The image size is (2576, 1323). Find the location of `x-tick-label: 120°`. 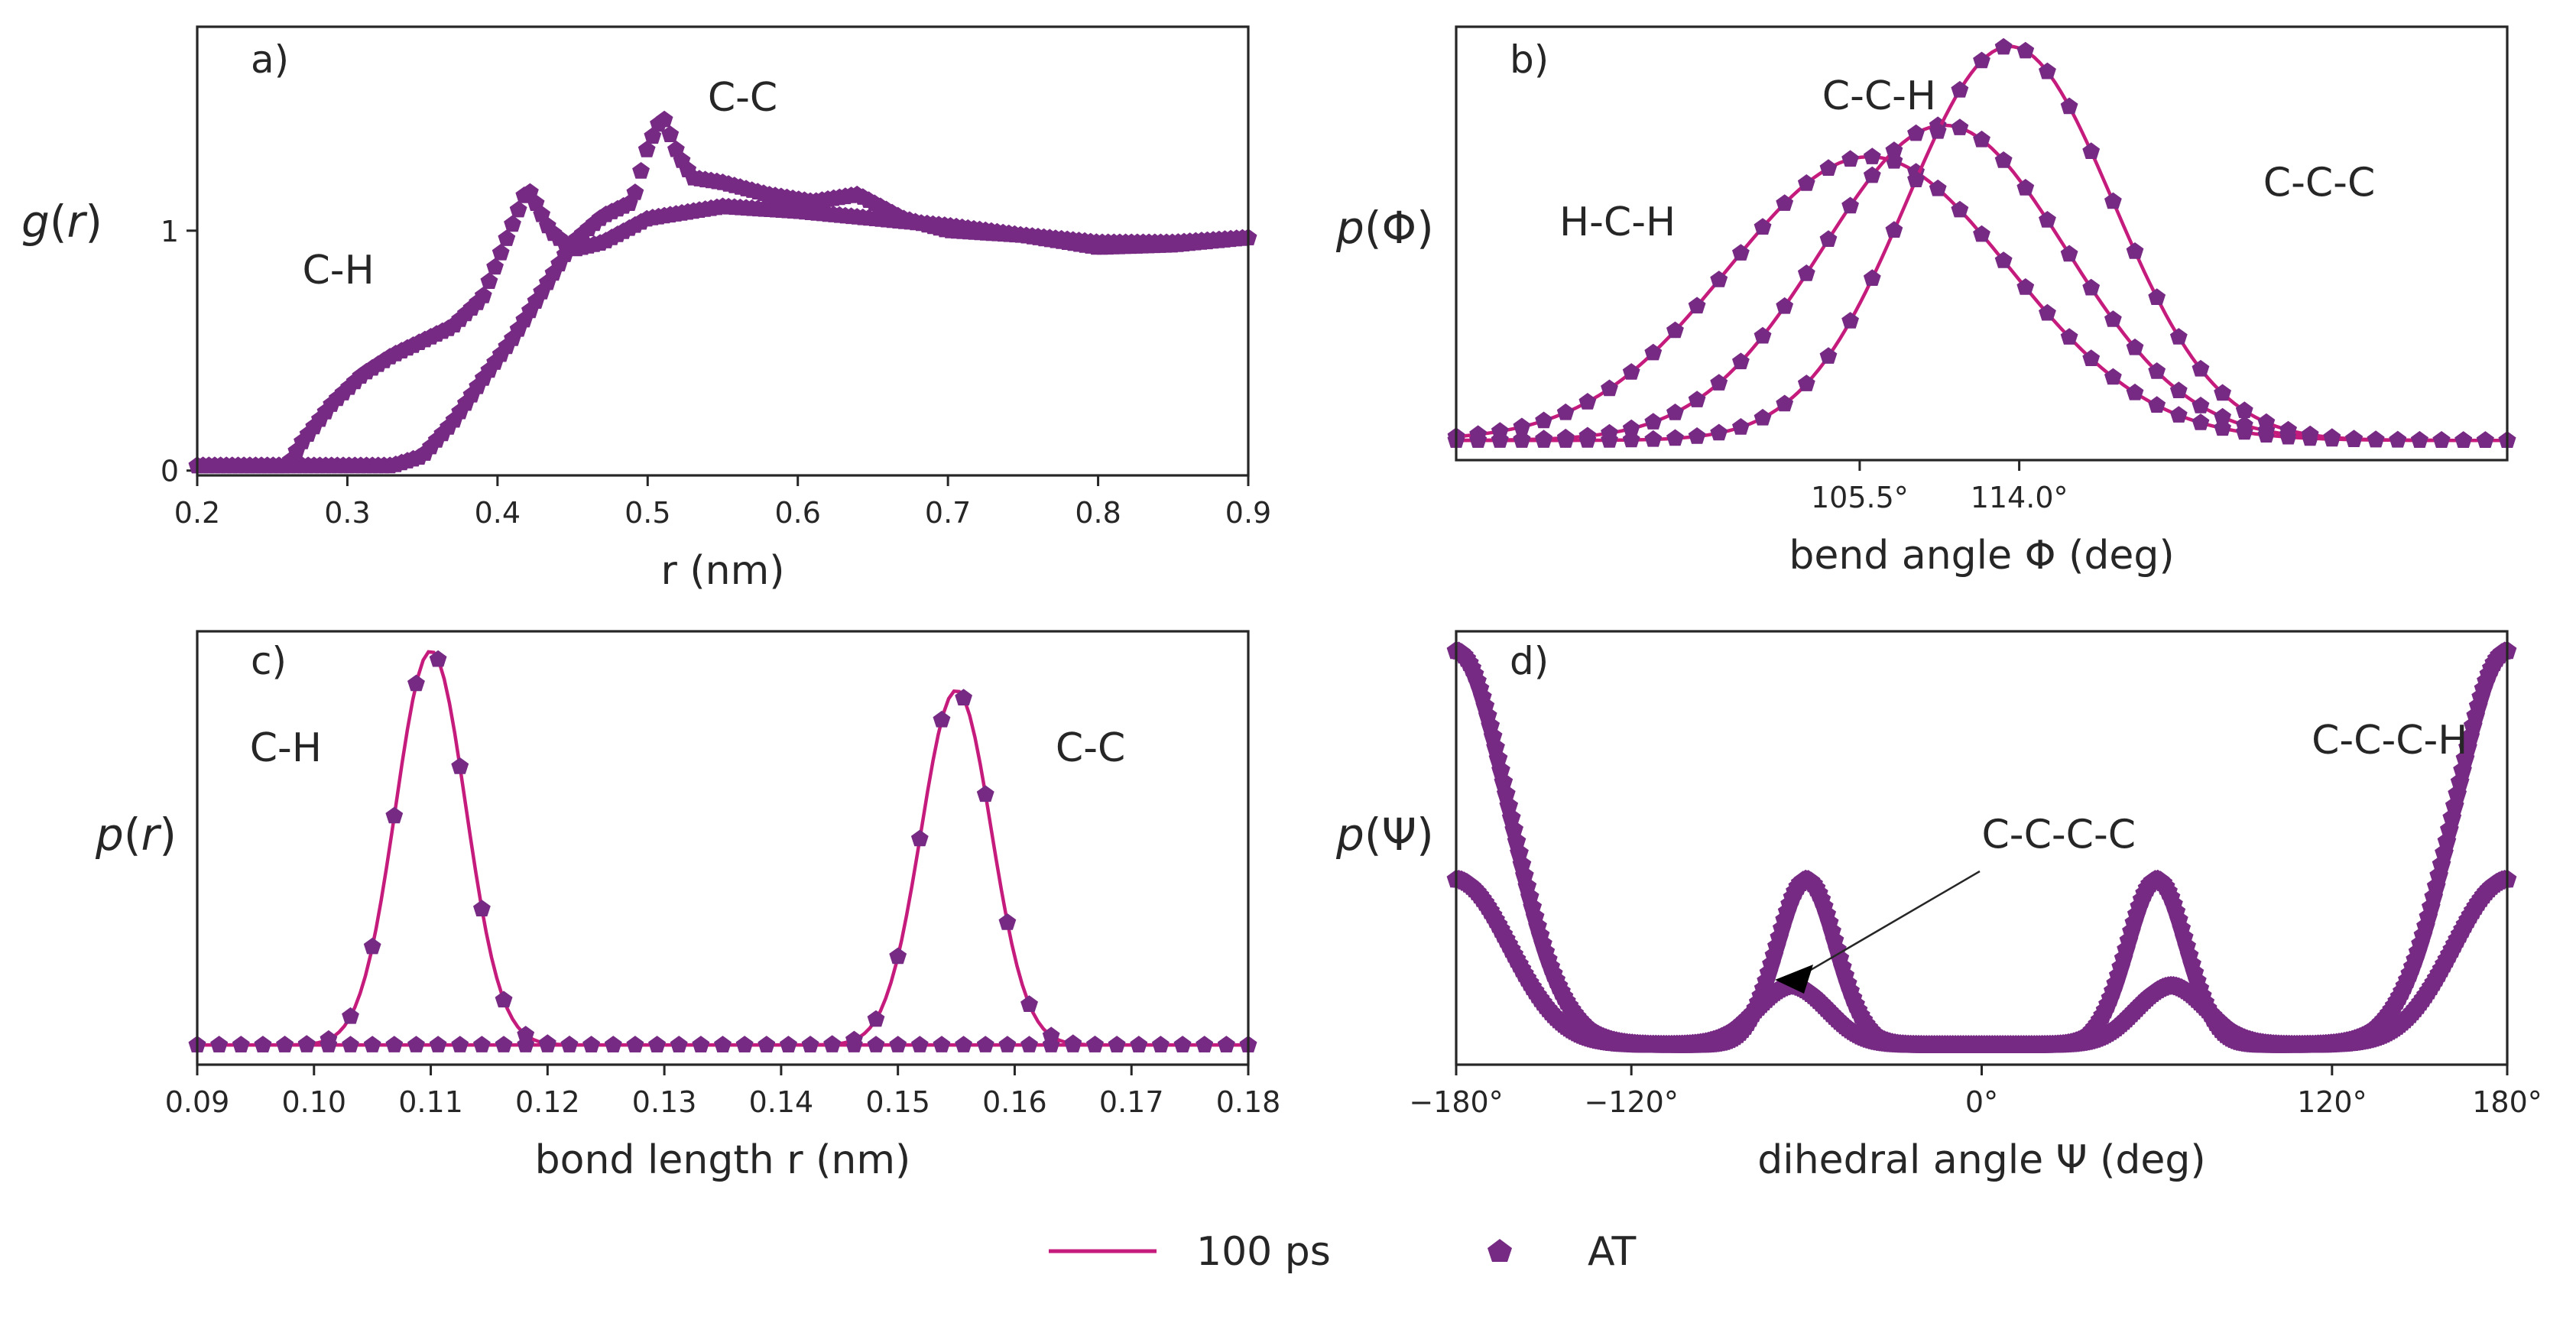

x-tick-label: 120° is located at coordinates (2332, 1102).